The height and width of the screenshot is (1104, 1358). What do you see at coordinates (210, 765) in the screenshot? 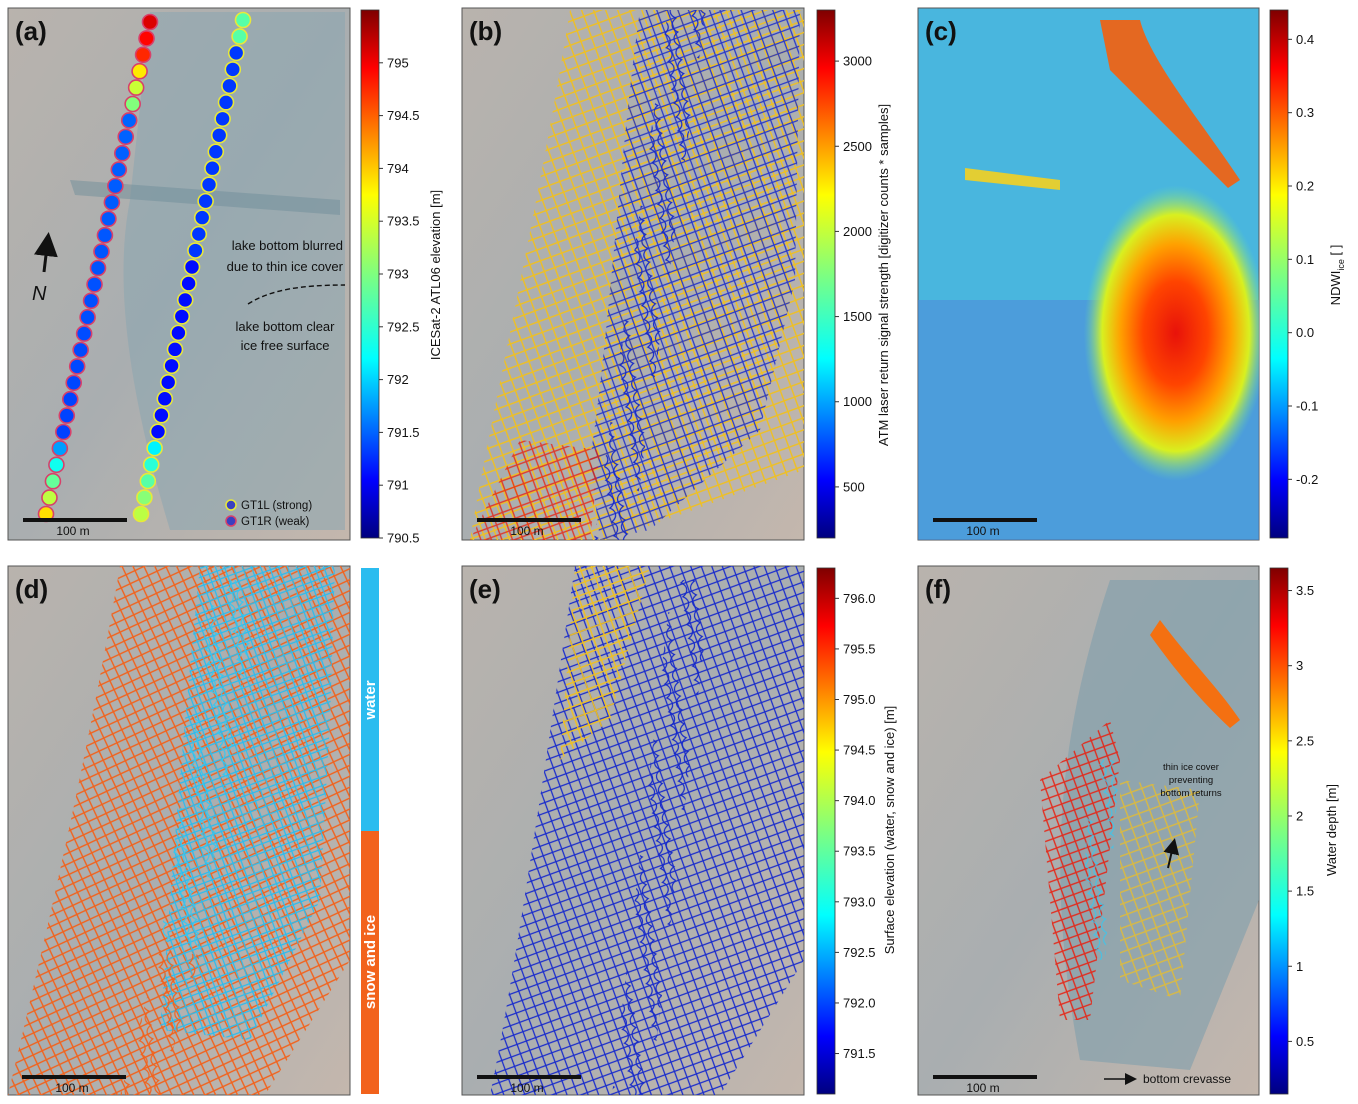
I see `water-nadir-rings` at bounding box center [210, 765].